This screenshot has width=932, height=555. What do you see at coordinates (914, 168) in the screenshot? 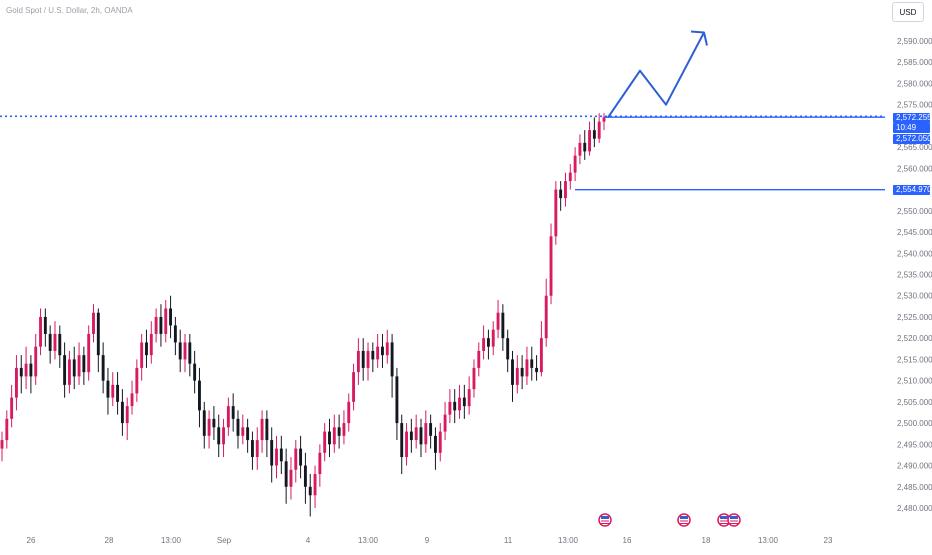
I see `price-axis-label: 2,560.000` at bounding box center [914, 168].